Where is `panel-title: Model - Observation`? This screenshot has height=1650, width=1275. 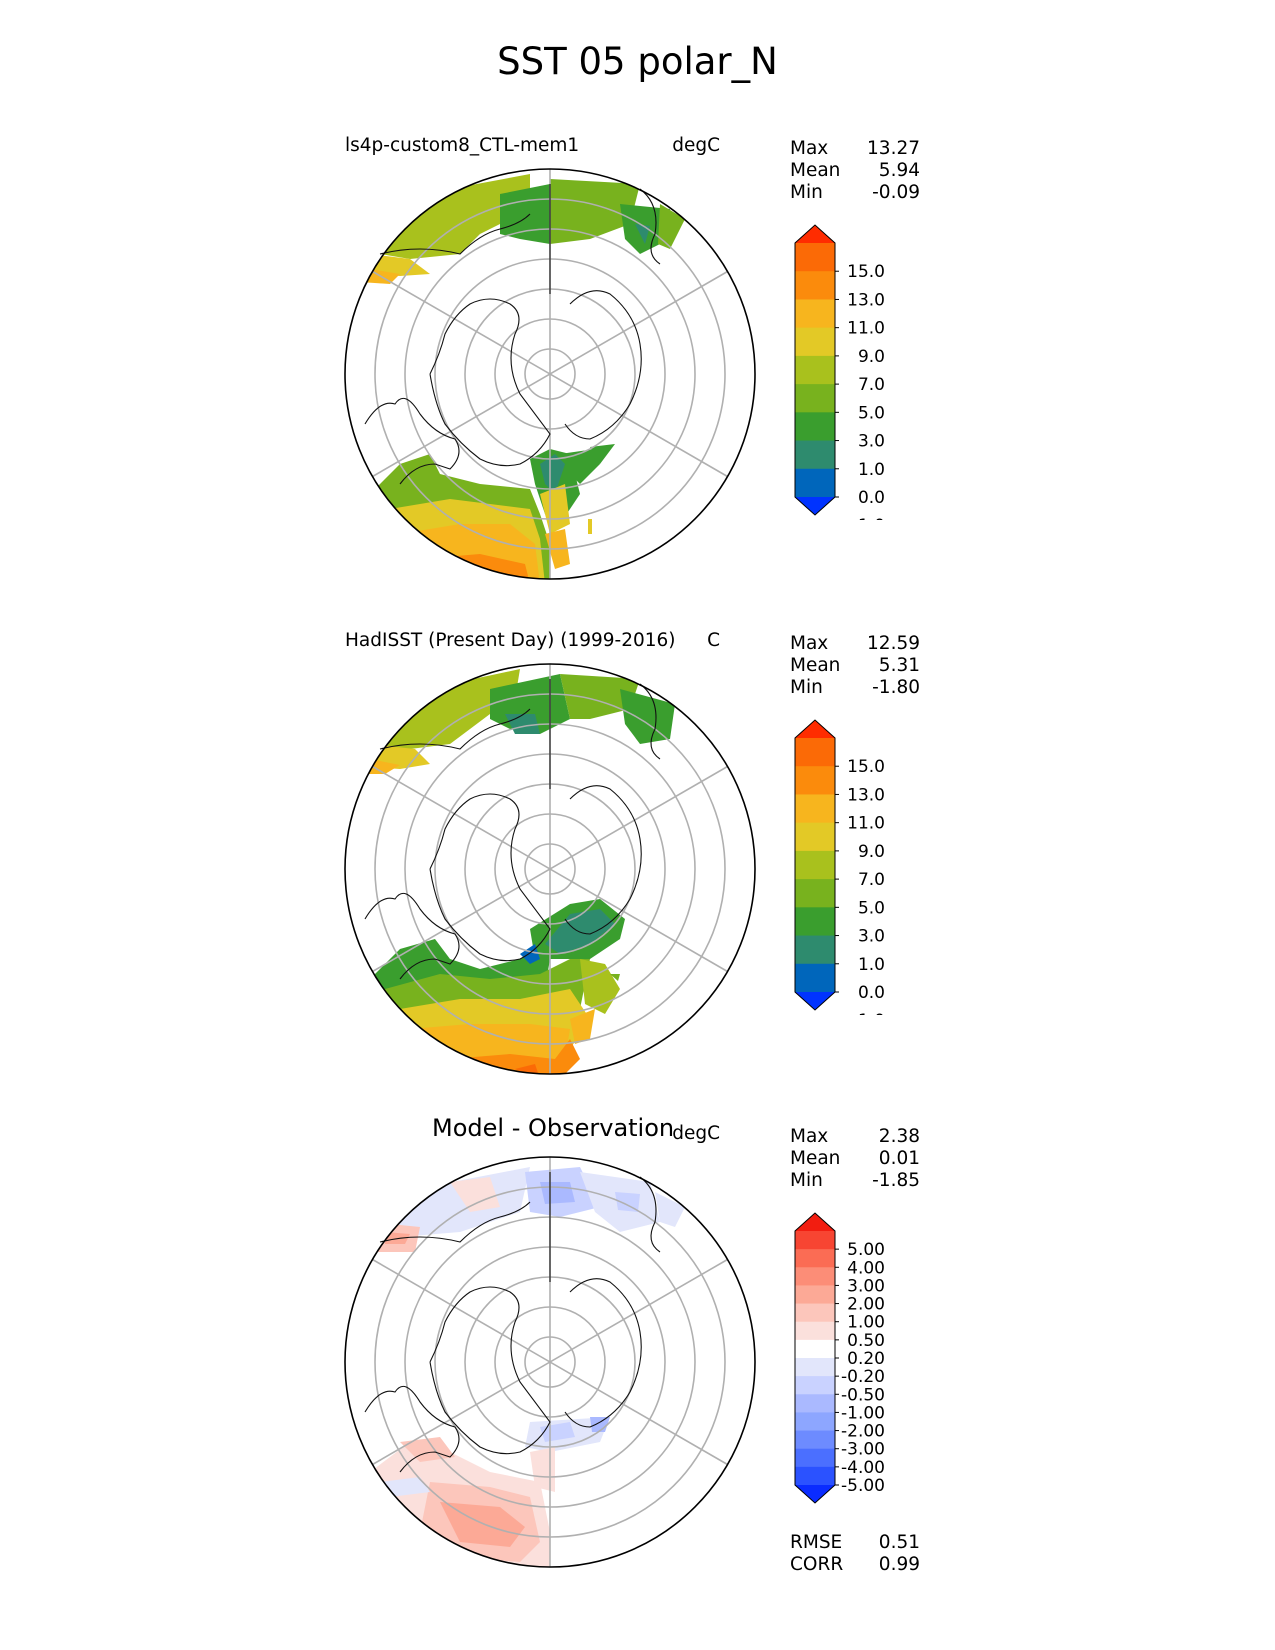 panel-title: Model - Observation is located at coordinates (553, 1128).